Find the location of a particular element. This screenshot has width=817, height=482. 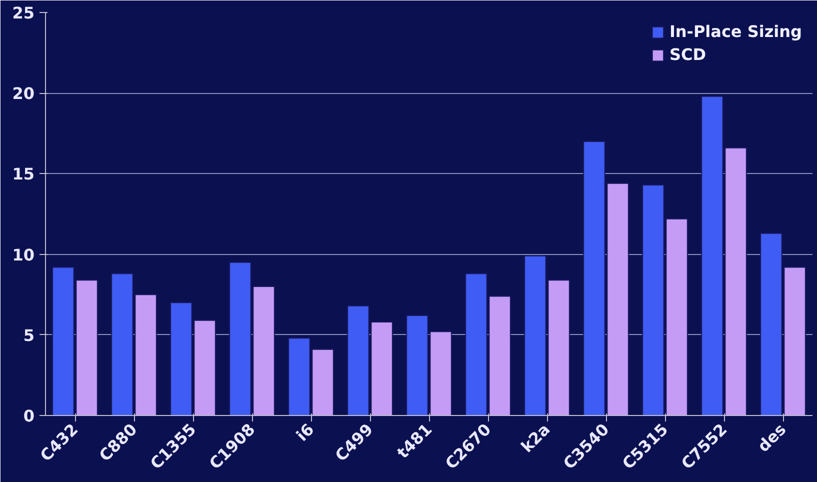

x-tick-label: k2a is located at coordinates (535, 438).